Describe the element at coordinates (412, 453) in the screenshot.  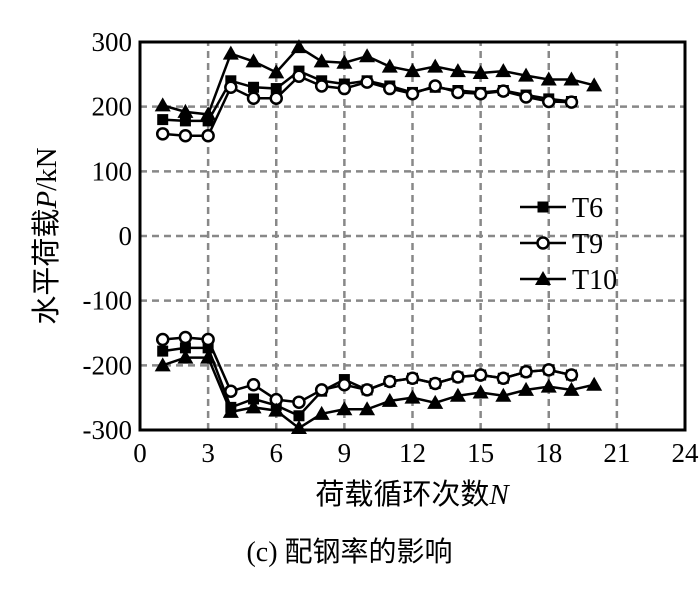
I see `x-tick-label: 12` at that location.